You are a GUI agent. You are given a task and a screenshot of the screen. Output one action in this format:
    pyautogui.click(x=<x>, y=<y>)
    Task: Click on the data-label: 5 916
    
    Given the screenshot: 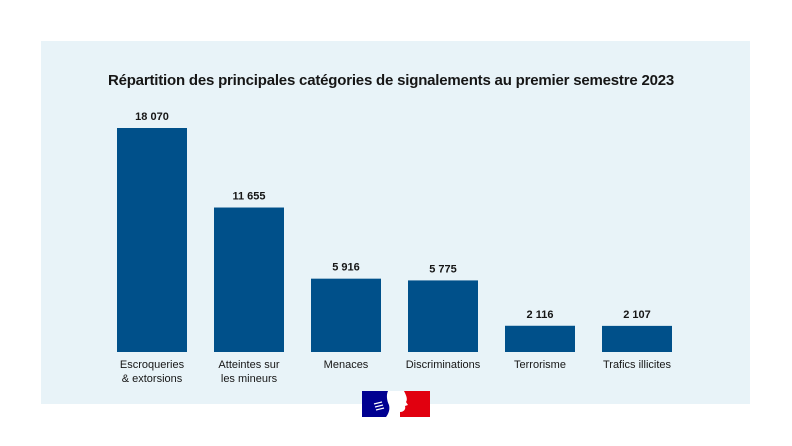 What is the action you would take?
    pyautogui.click(x=346, y=268)
    